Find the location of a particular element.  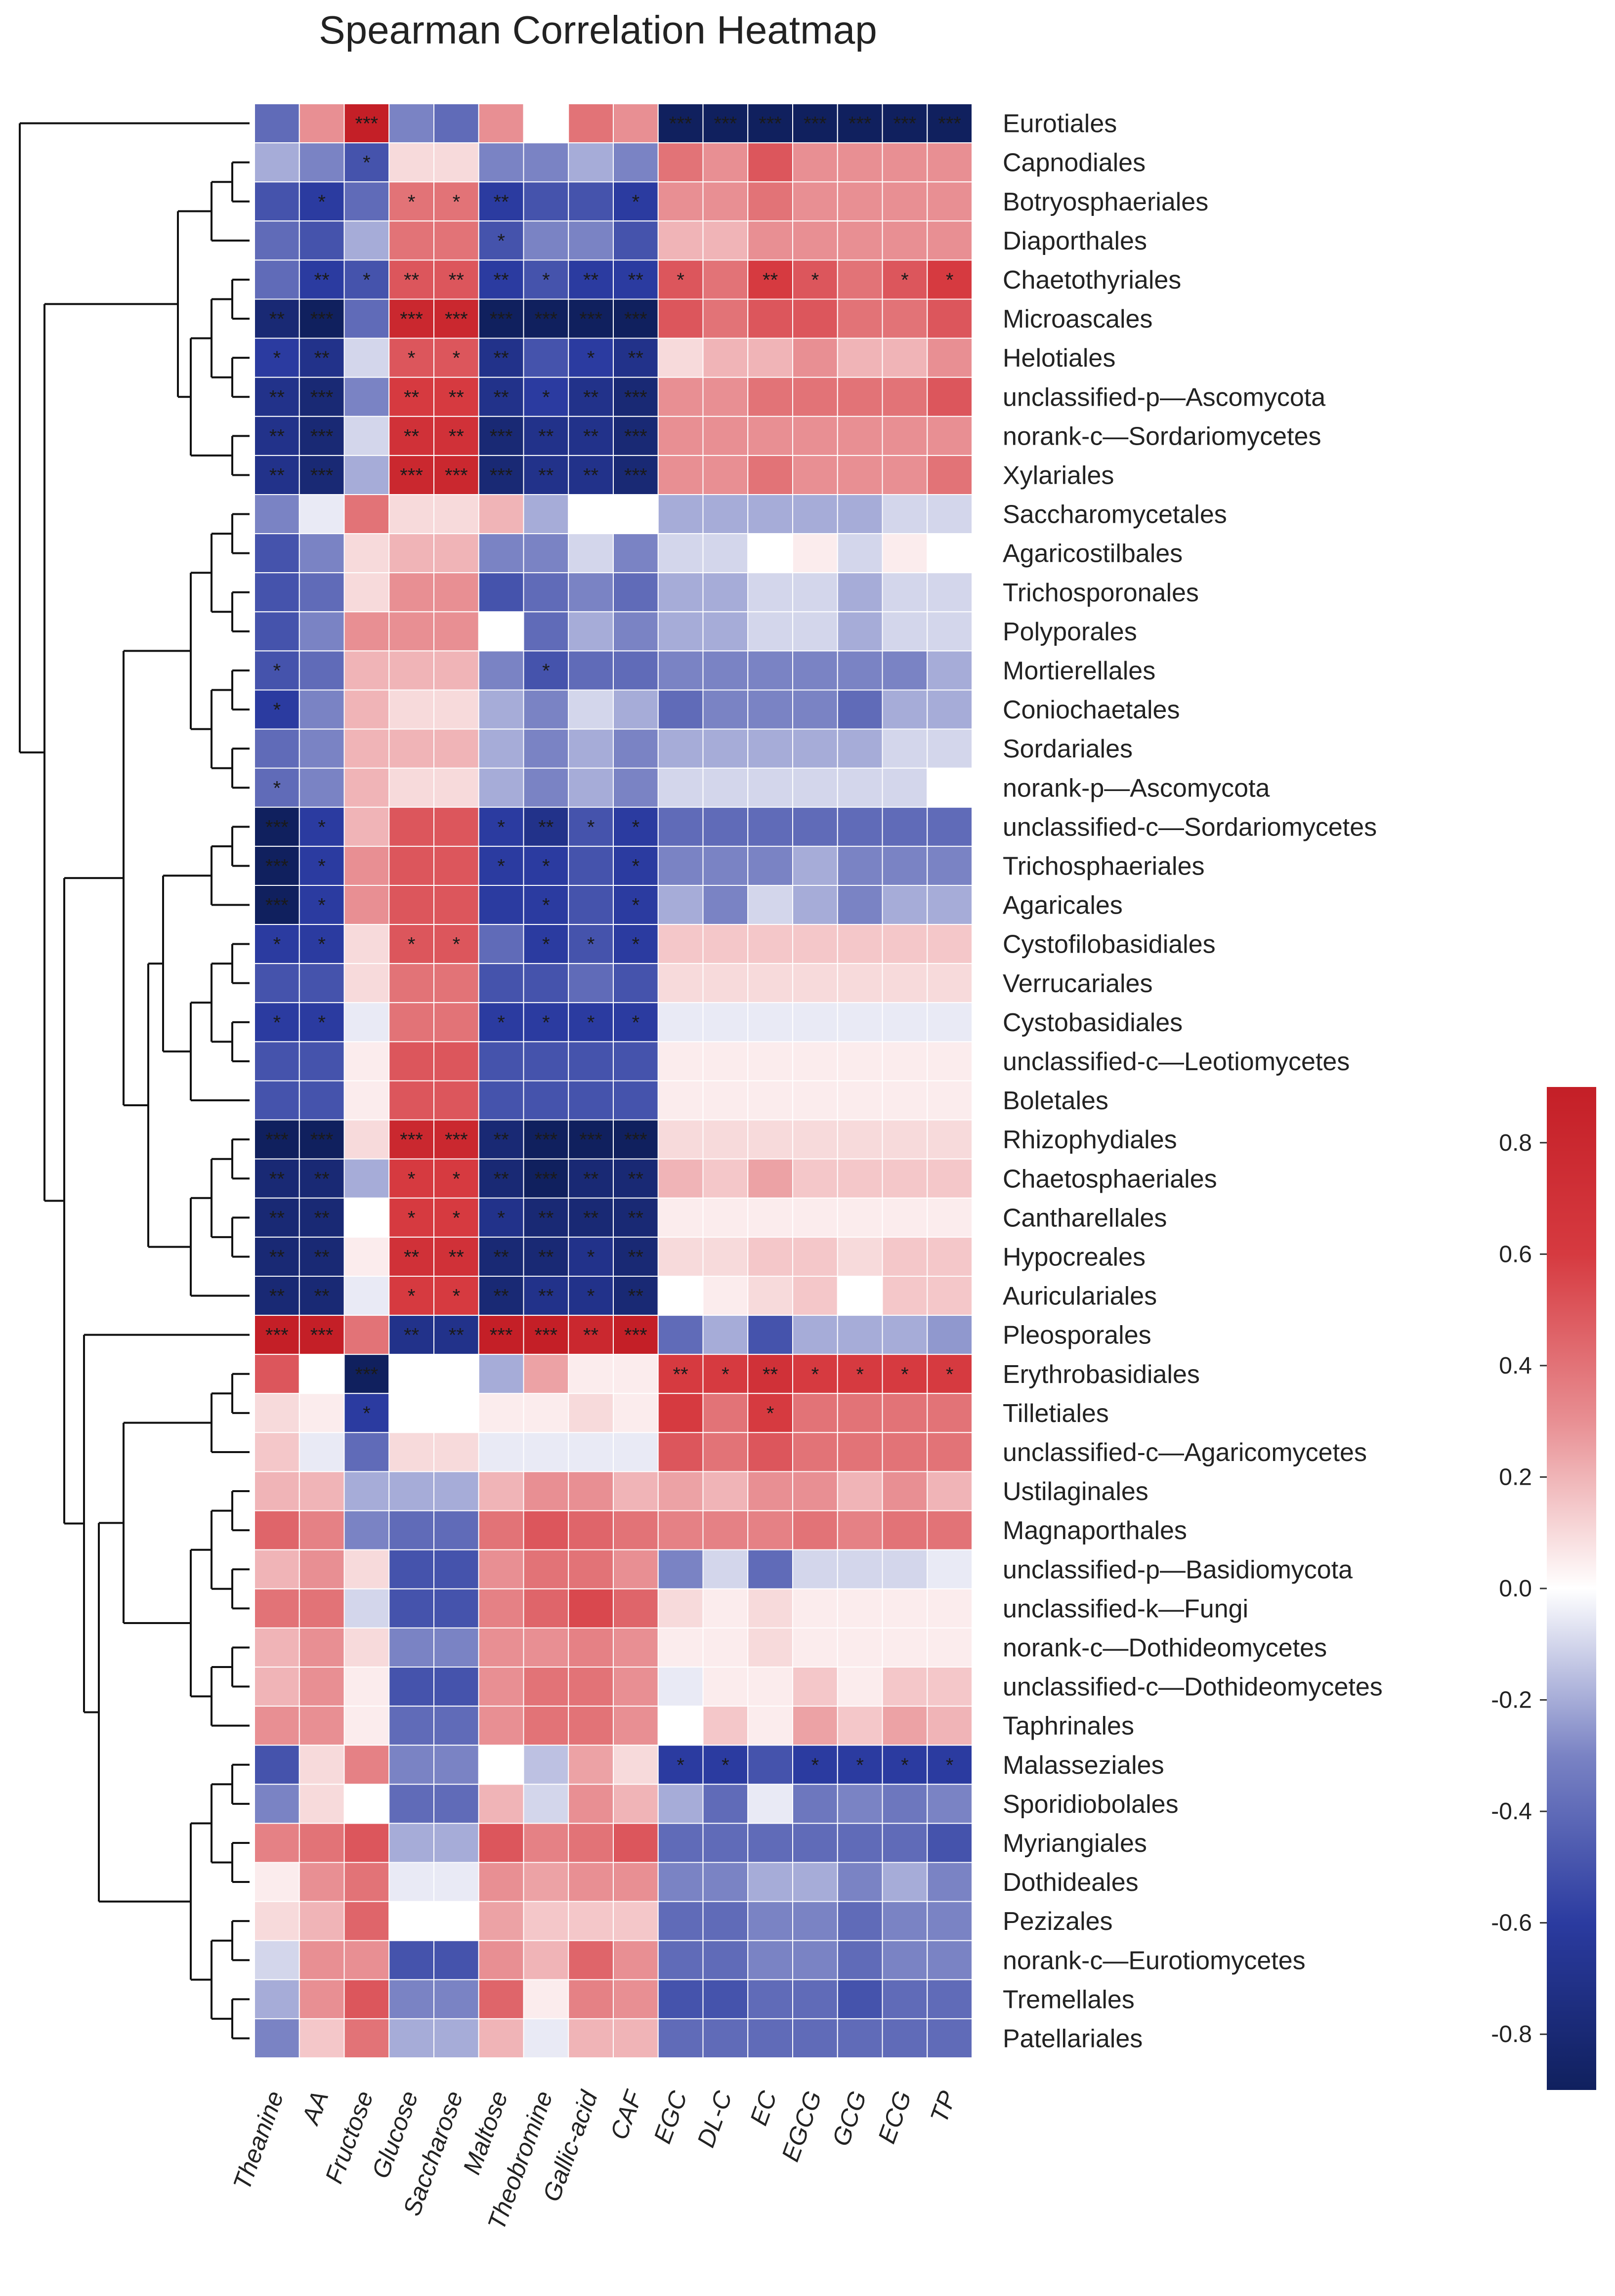

column-label: EC is located at coordinates (764, 2108).